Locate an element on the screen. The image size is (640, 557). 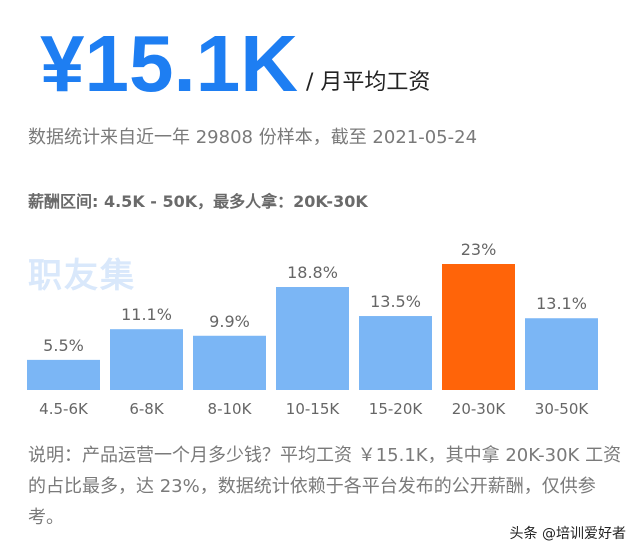
x-tick-label: 15-20K is located at coordinates (396, 409).